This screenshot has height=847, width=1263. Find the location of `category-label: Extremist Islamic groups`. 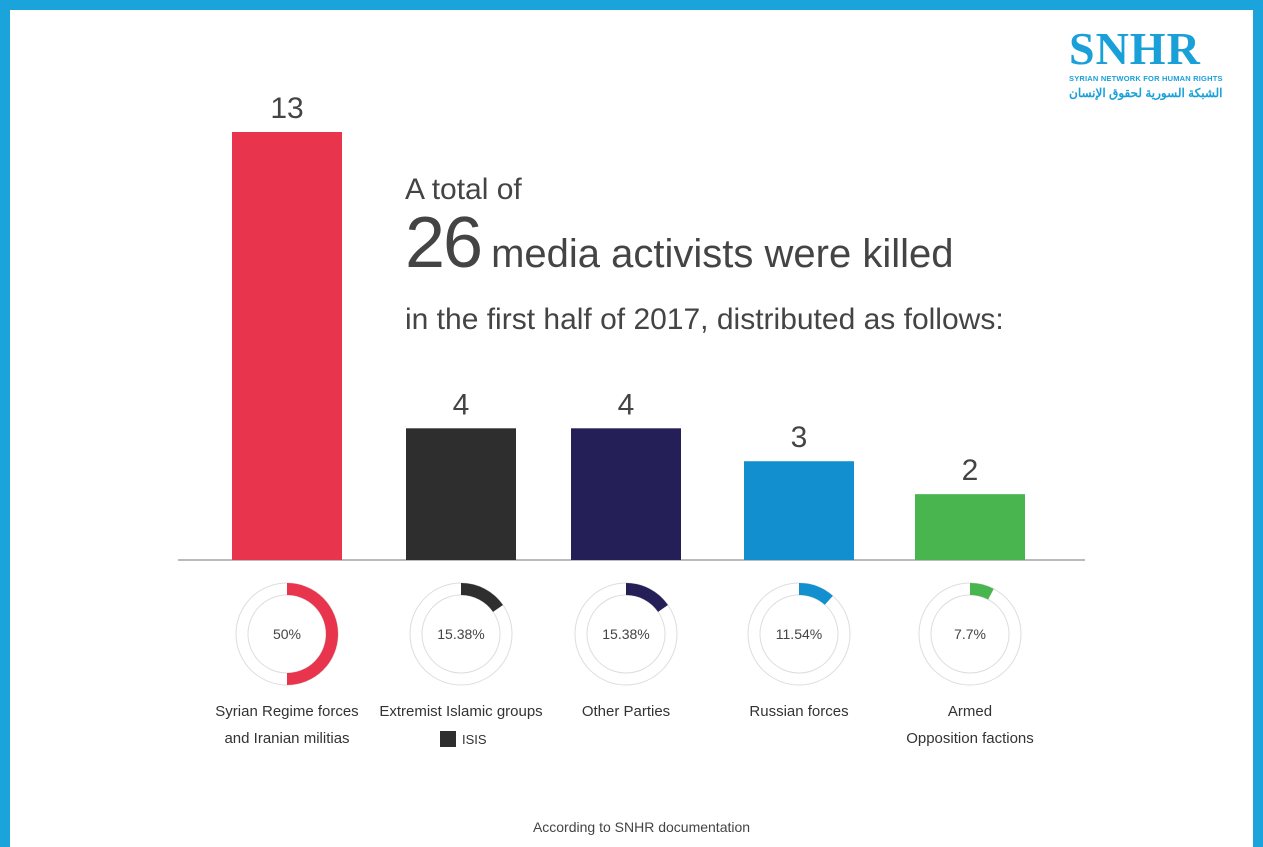

category-label: Extremist Islamic groups is located at coordinates (461, 711).